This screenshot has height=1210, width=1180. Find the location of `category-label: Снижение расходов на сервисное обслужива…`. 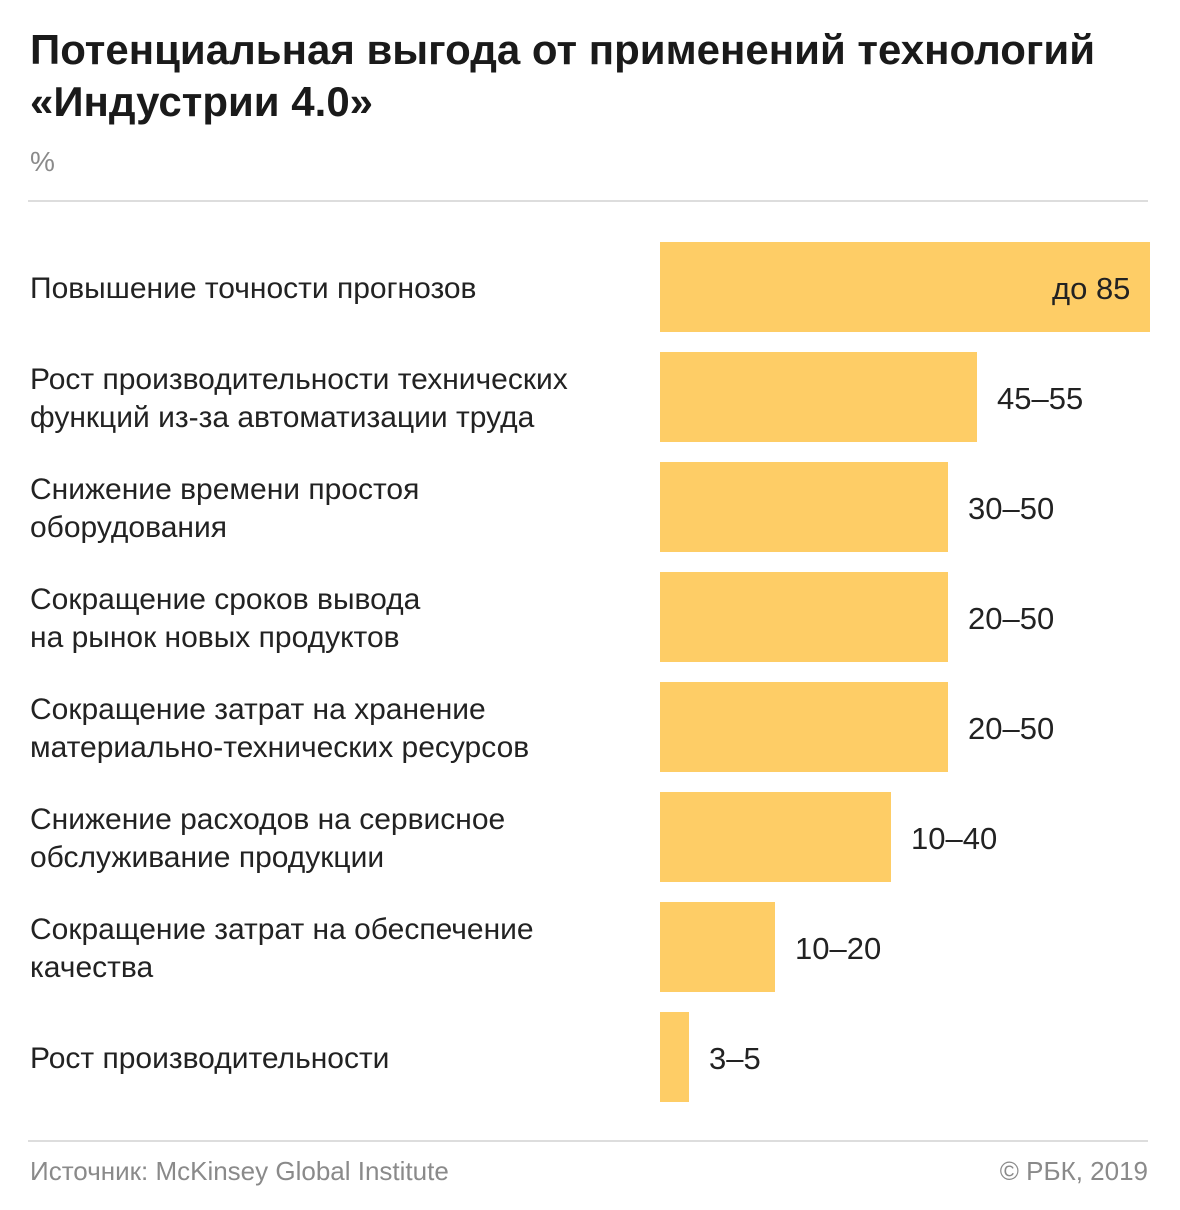

category-label: Снижение расходов на сервисное обслужива… is located at coordinates (268, 838).